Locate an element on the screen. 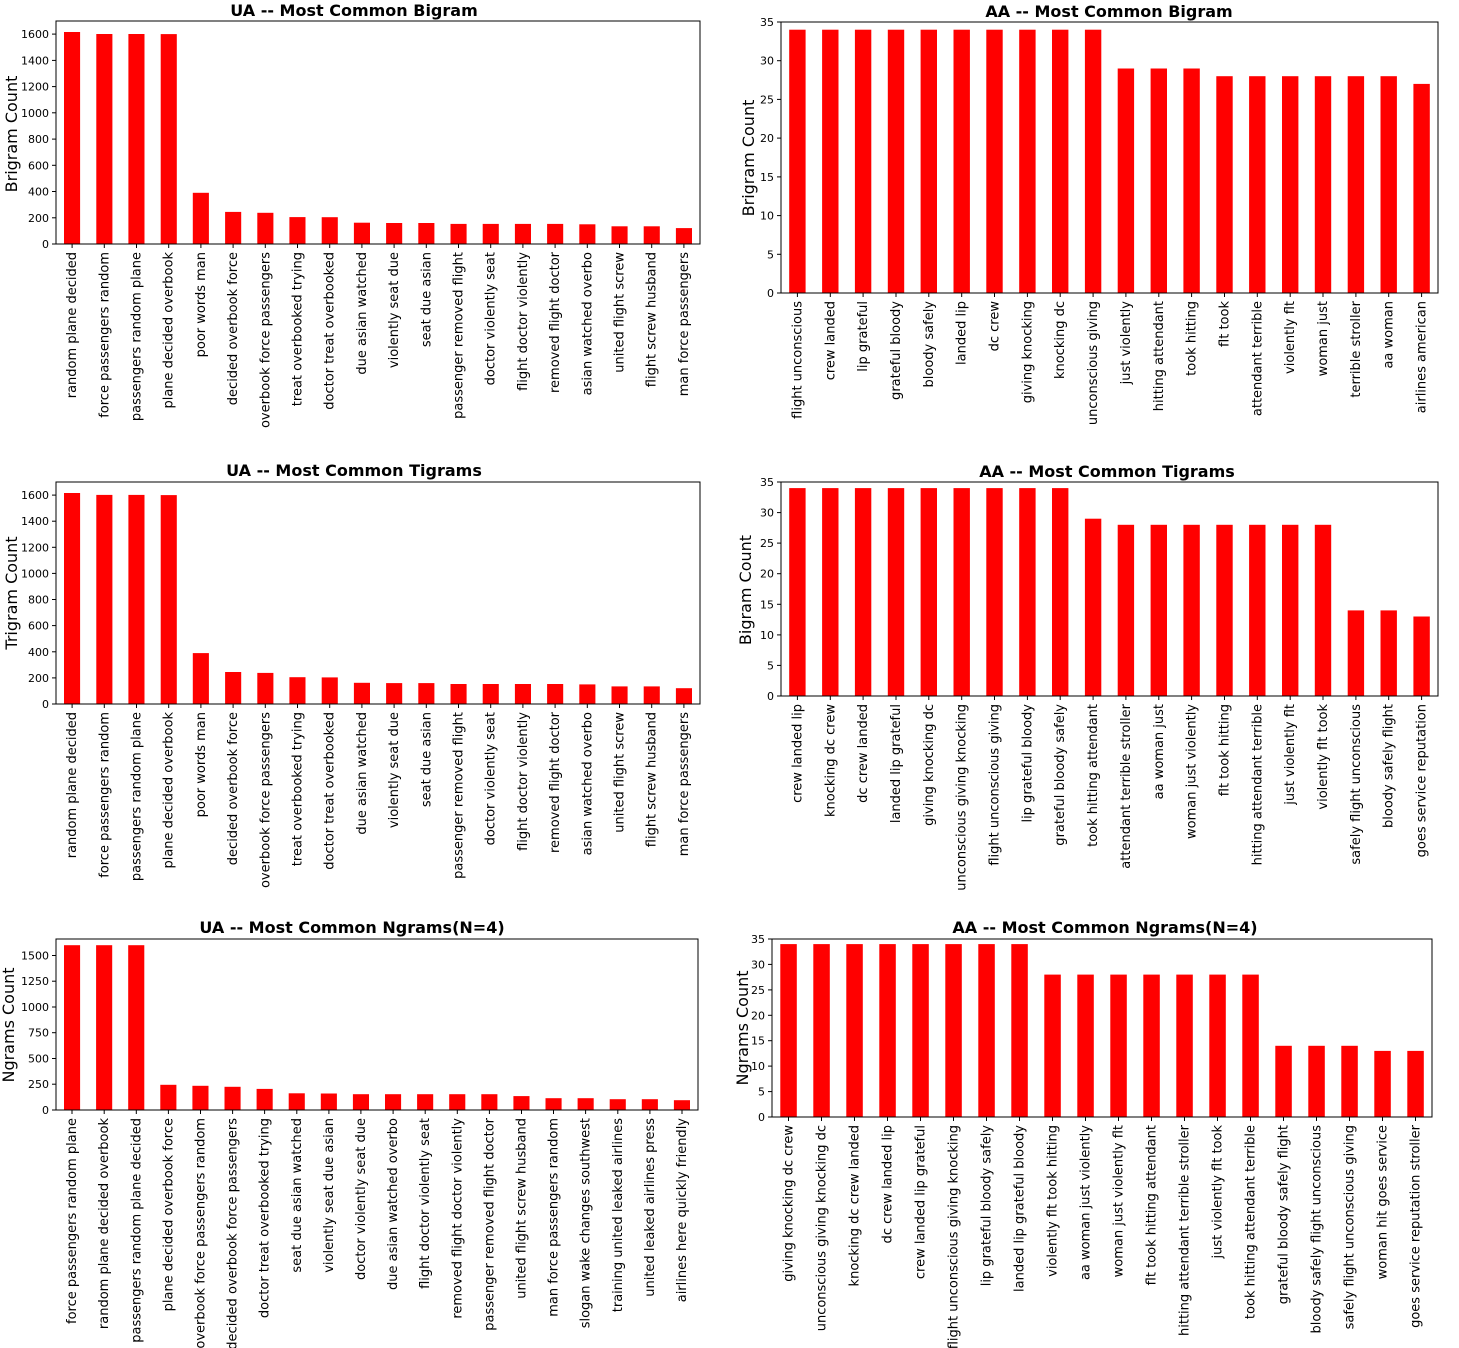 The image size is (1459, 1348). x-tick-label: grateful bloody safely flight is located at coordinates (1284, 1214).